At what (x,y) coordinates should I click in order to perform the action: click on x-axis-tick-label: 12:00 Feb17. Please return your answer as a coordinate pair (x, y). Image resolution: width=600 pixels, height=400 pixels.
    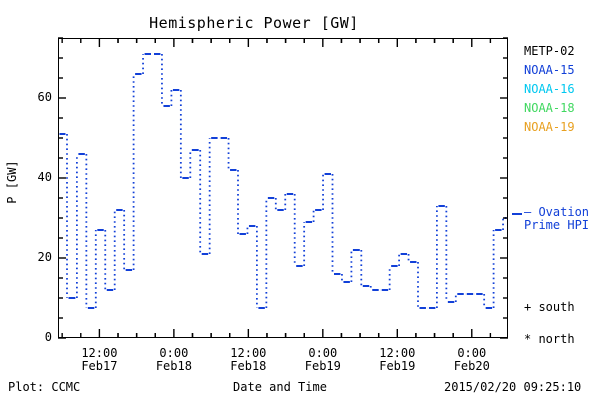
    Looking at the image, I should click on (99, 360).